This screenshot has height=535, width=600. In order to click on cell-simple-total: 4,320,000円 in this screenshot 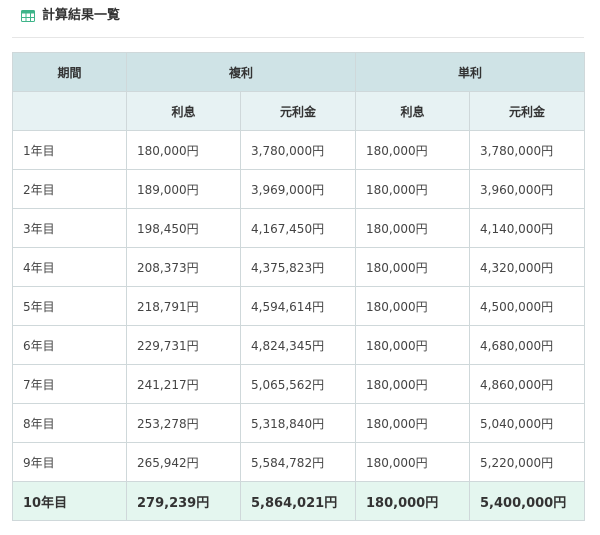, I will do `click(527, 267)`.